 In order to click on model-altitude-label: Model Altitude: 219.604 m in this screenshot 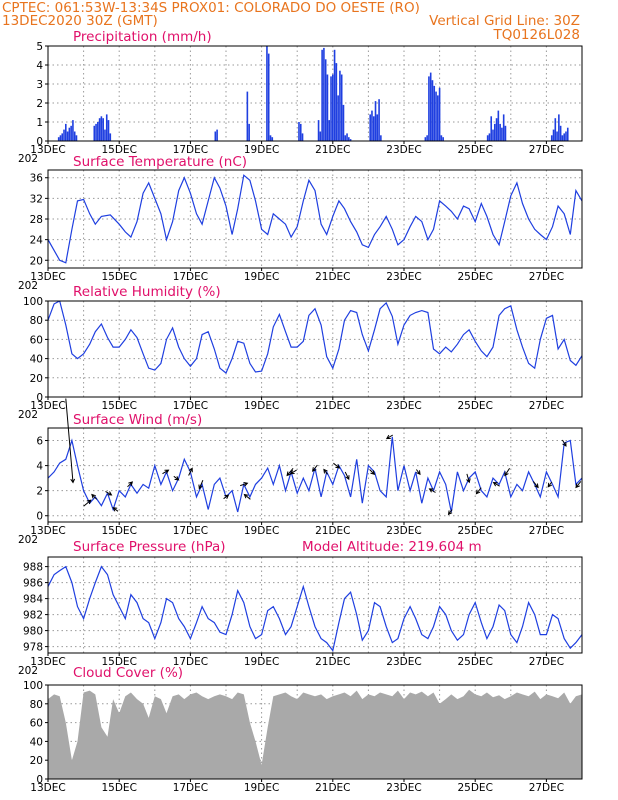, I will do `click(392, 547)`.